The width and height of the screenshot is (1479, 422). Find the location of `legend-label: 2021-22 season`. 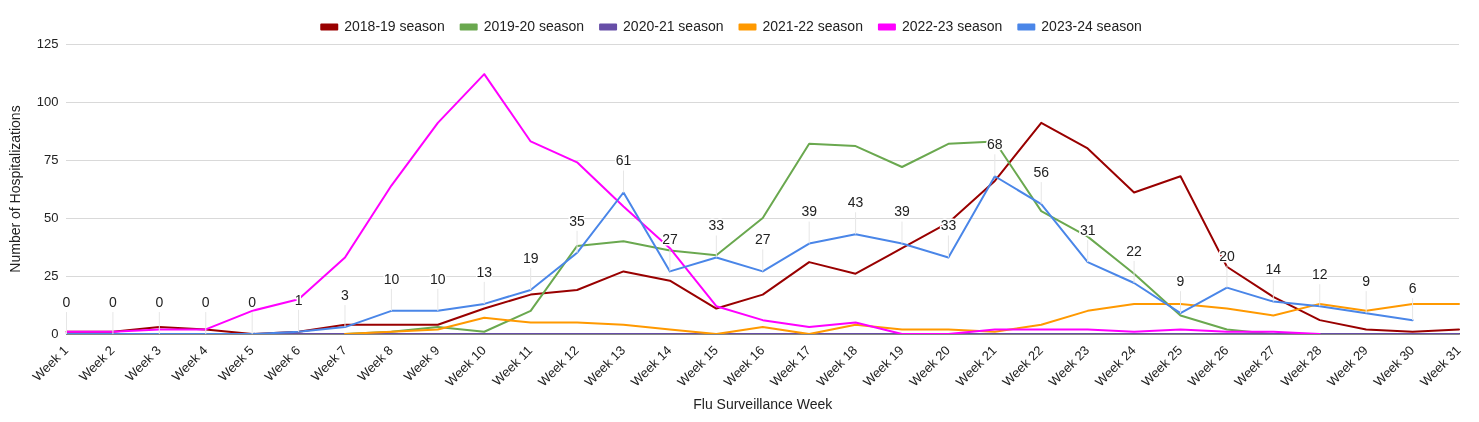

legend-label: 2021-22 season is located at coordinates (812, 25).